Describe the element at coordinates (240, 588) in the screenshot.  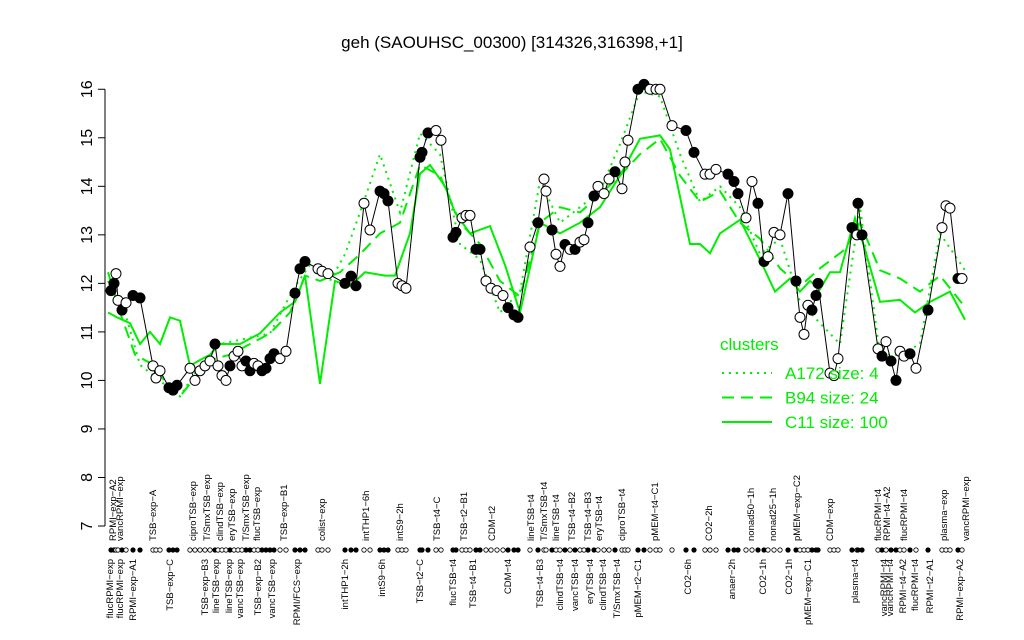
I see `x-tick-label: vancTSB−exp` at that location.